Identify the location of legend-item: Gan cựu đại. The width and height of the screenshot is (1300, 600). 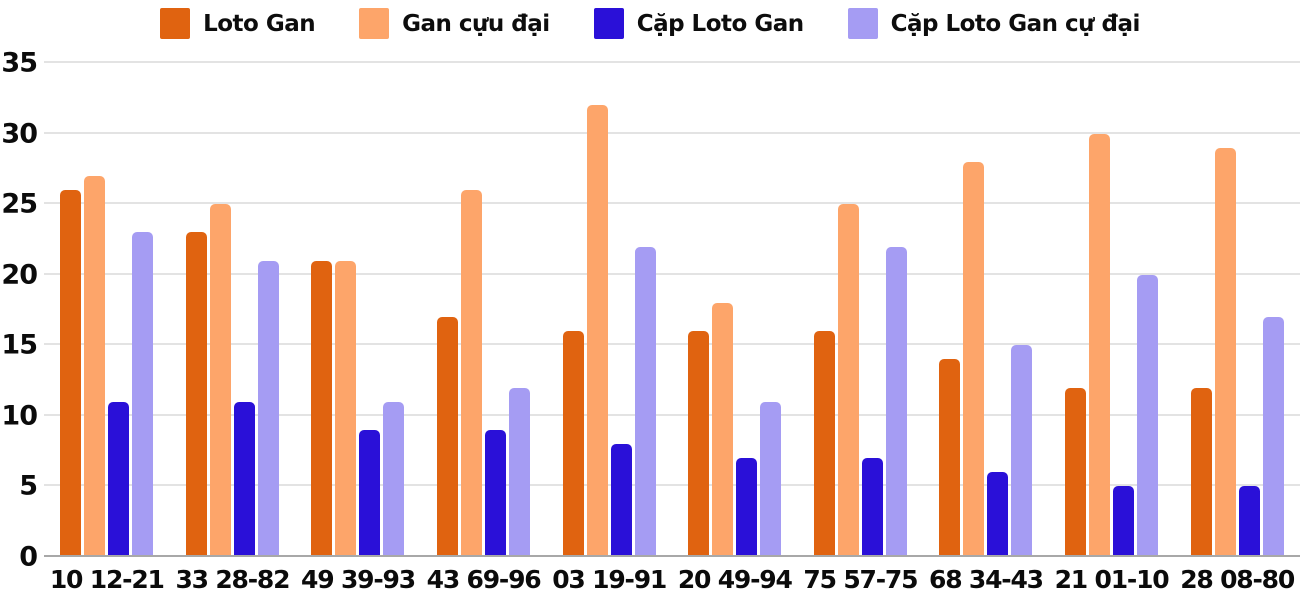
(454, 23).